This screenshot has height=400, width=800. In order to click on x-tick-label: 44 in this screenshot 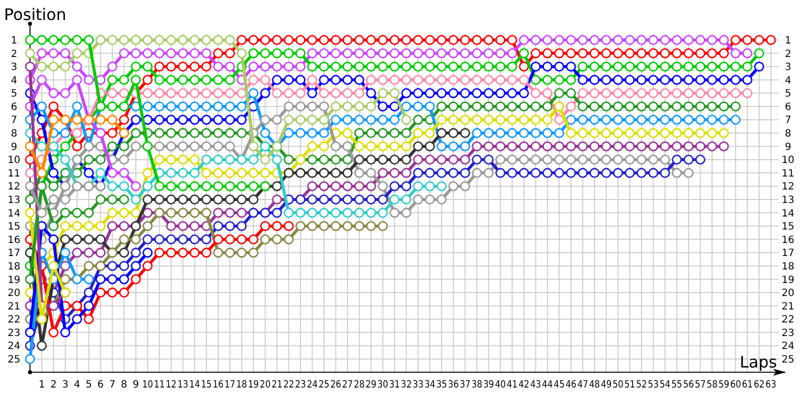, I will do `click(548, 384)`.